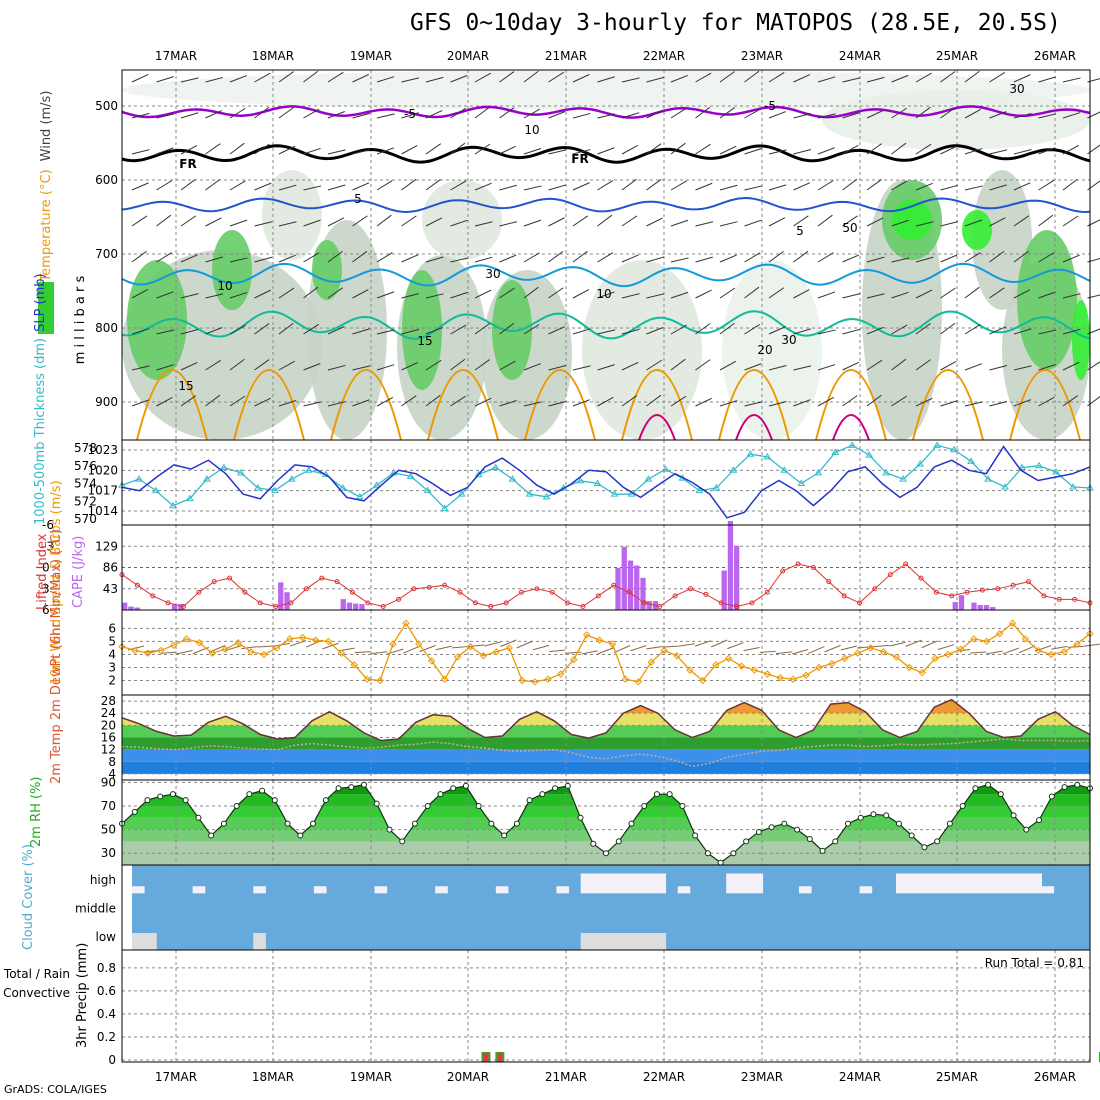 The width and height of the screenshot is (1100, 1100). Describe the element at coordinates (110, 568) in the screenshot. I see `cape-tick-label: 86` at that location.